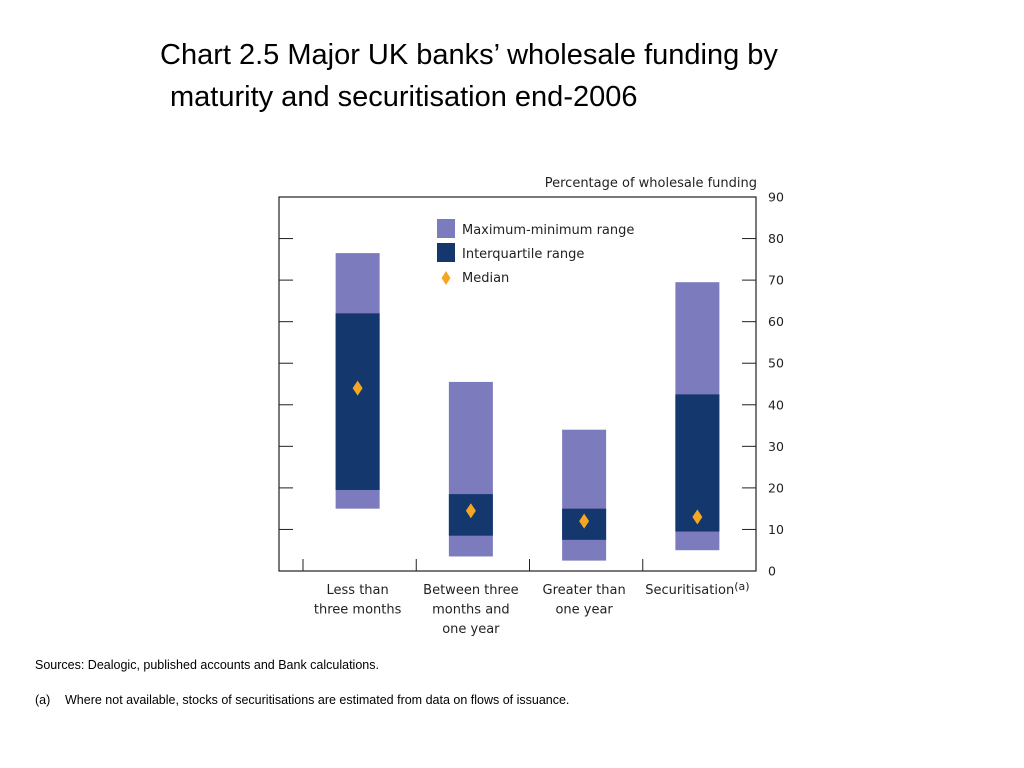 The height and width of the screenshot is (768, 1024). Describe the element at coordinates (358, 590) in the screenshot. I see `category-label: Less than` at that location.